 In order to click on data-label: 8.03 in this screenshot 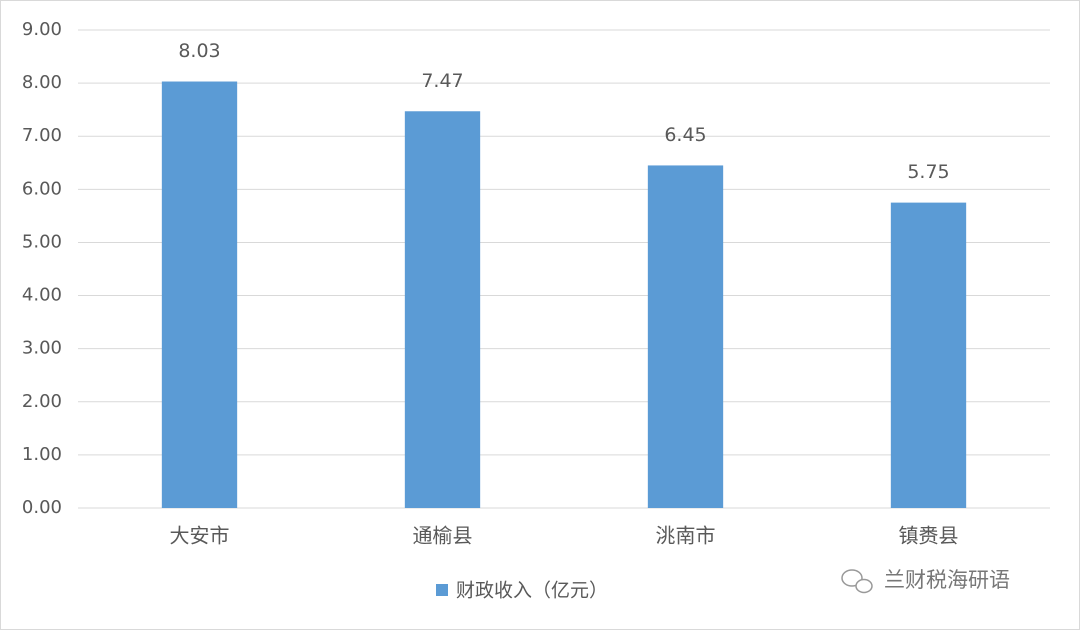, I will do `click(199, 51)`.